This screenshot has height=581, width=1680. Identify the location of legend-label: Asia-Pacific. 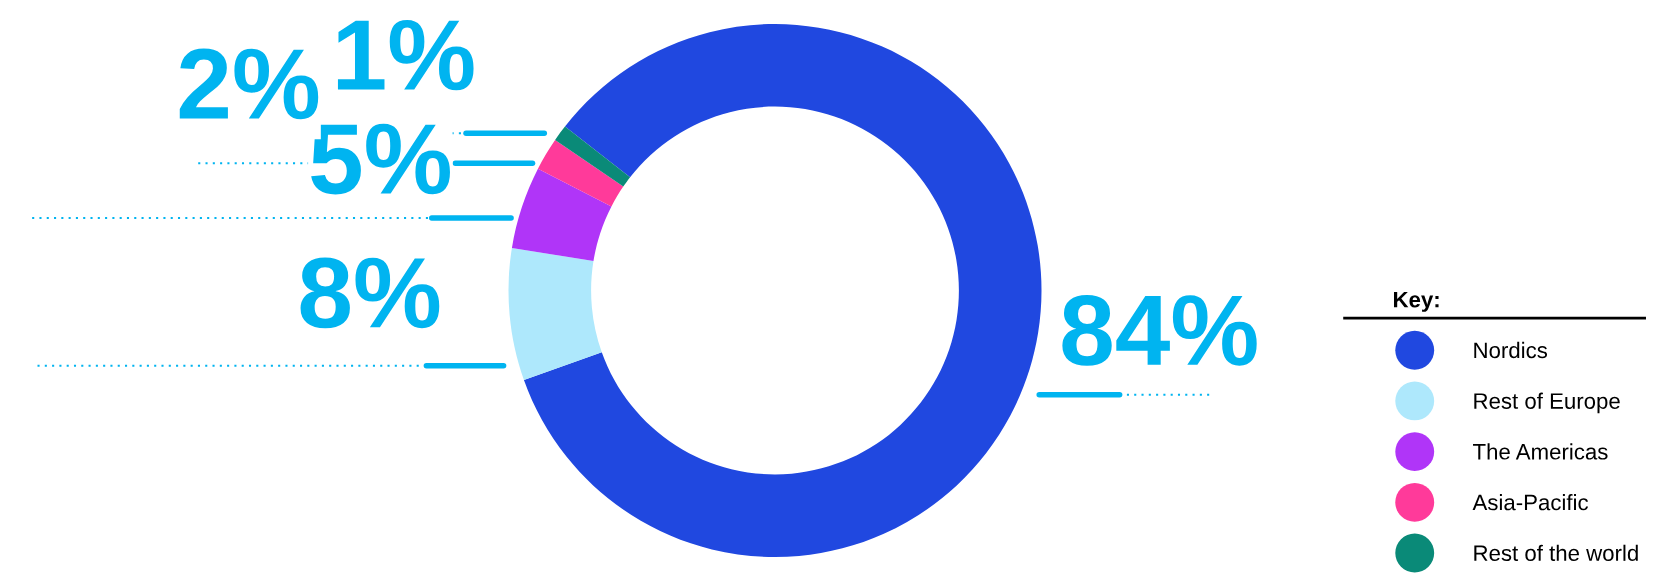
(1530, 502).